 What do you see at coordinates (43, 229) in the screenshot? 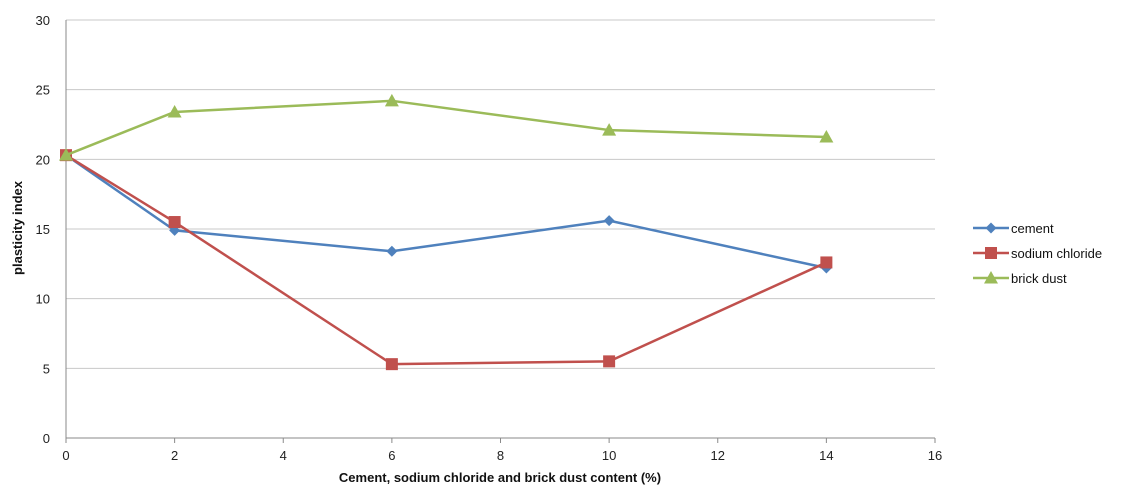
I see `y-tick-label-15: 15` at bounding box center [43, 229].